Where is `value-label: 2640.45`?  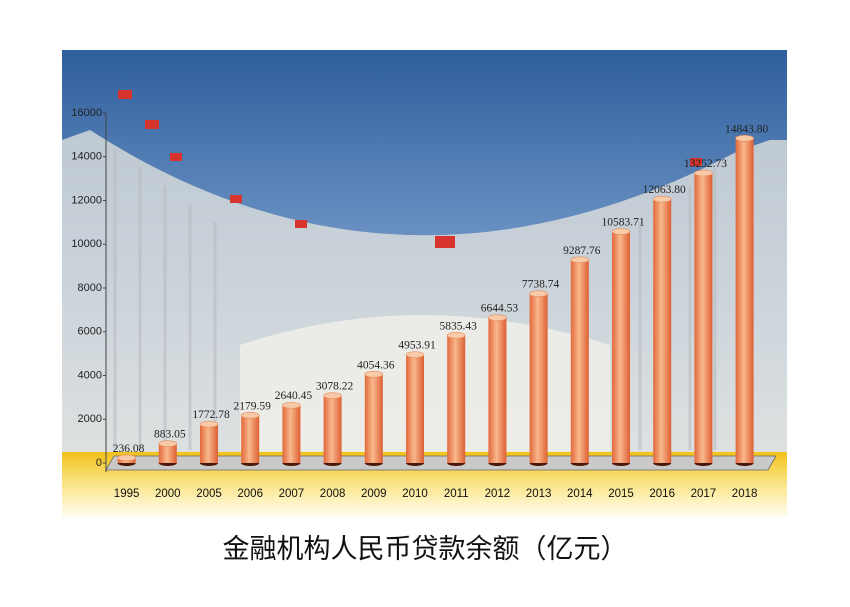
value-label: 2640.45 is located at coordinates (294, 396).